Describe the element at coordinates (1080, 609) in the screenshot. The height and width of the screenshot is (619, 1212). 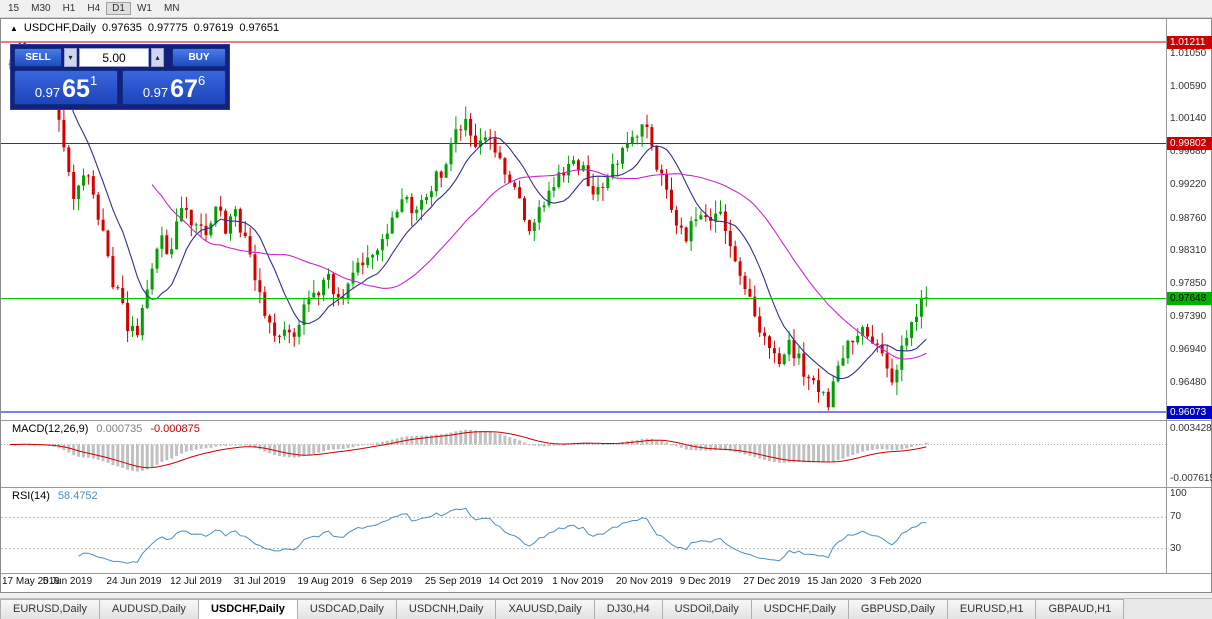
I see `chart-tab-11-gbpaud-h1: GBPAUD,H1` at that location.